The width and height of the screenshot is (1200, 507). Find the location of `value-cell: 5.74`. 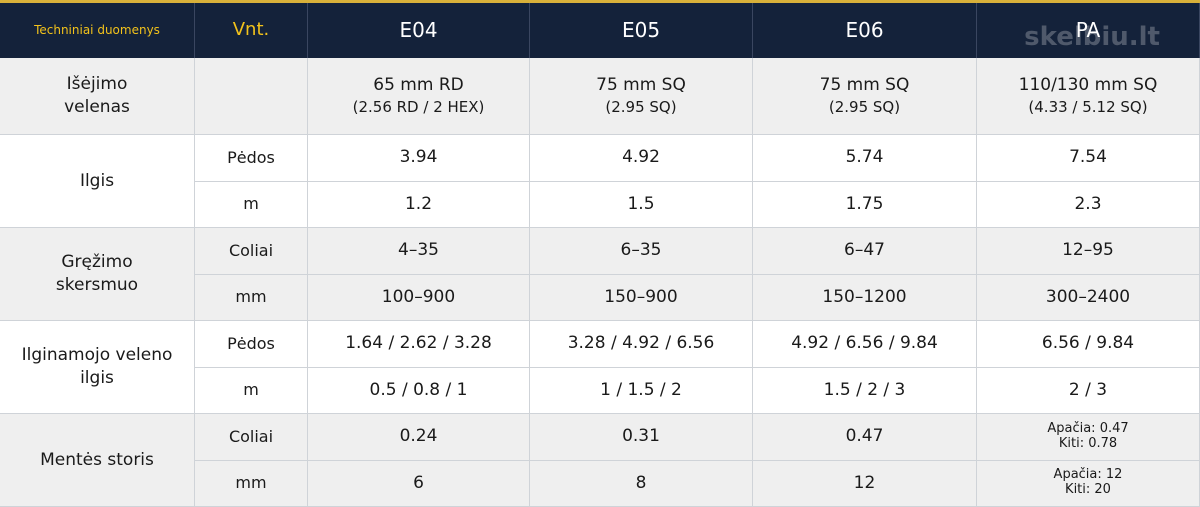

value-cell: 5.74 is located at coordinates (865, 158).